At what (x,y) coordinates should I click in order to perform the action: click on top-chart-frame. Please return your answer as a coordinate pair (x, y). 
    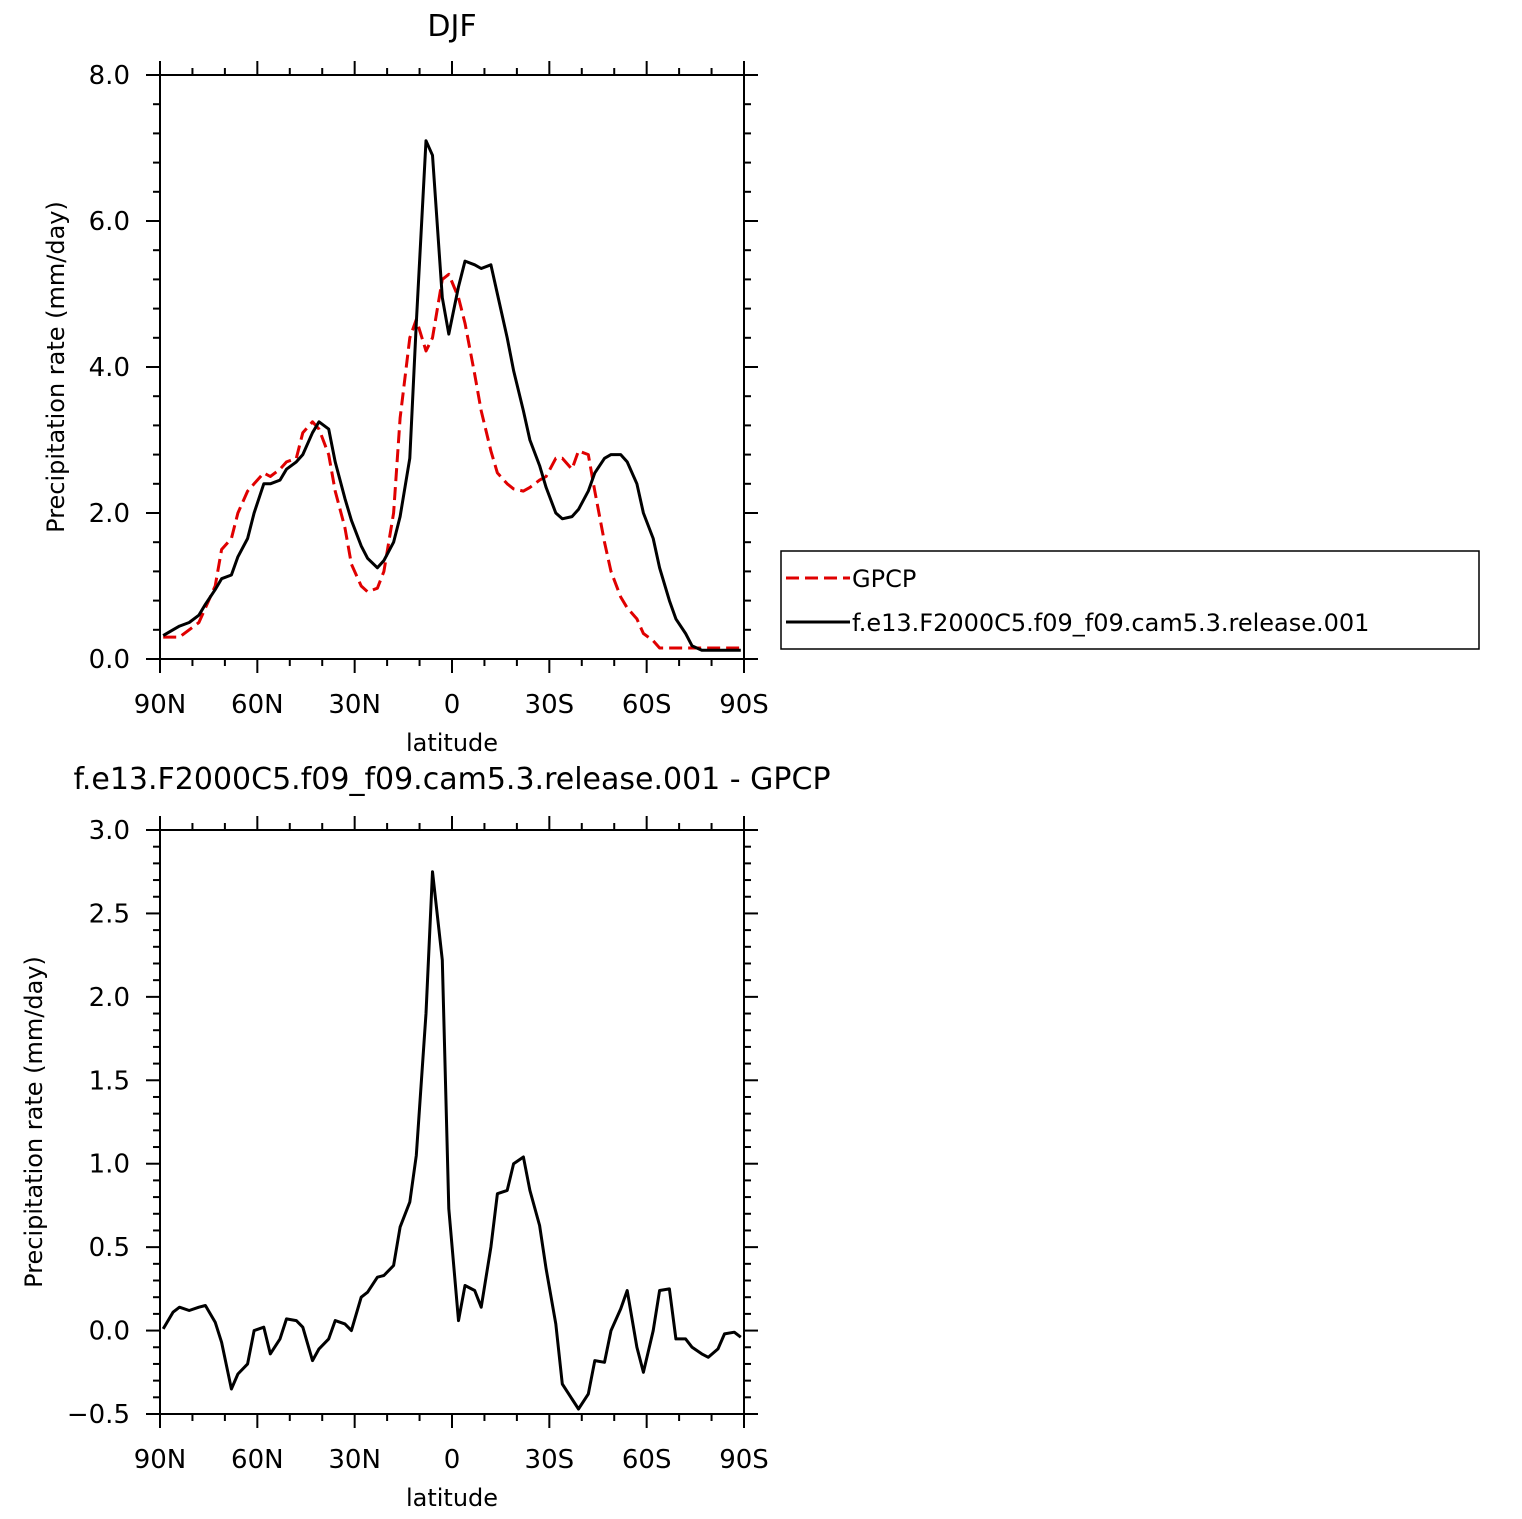
    Looking at the image, I should click on (452, 367).